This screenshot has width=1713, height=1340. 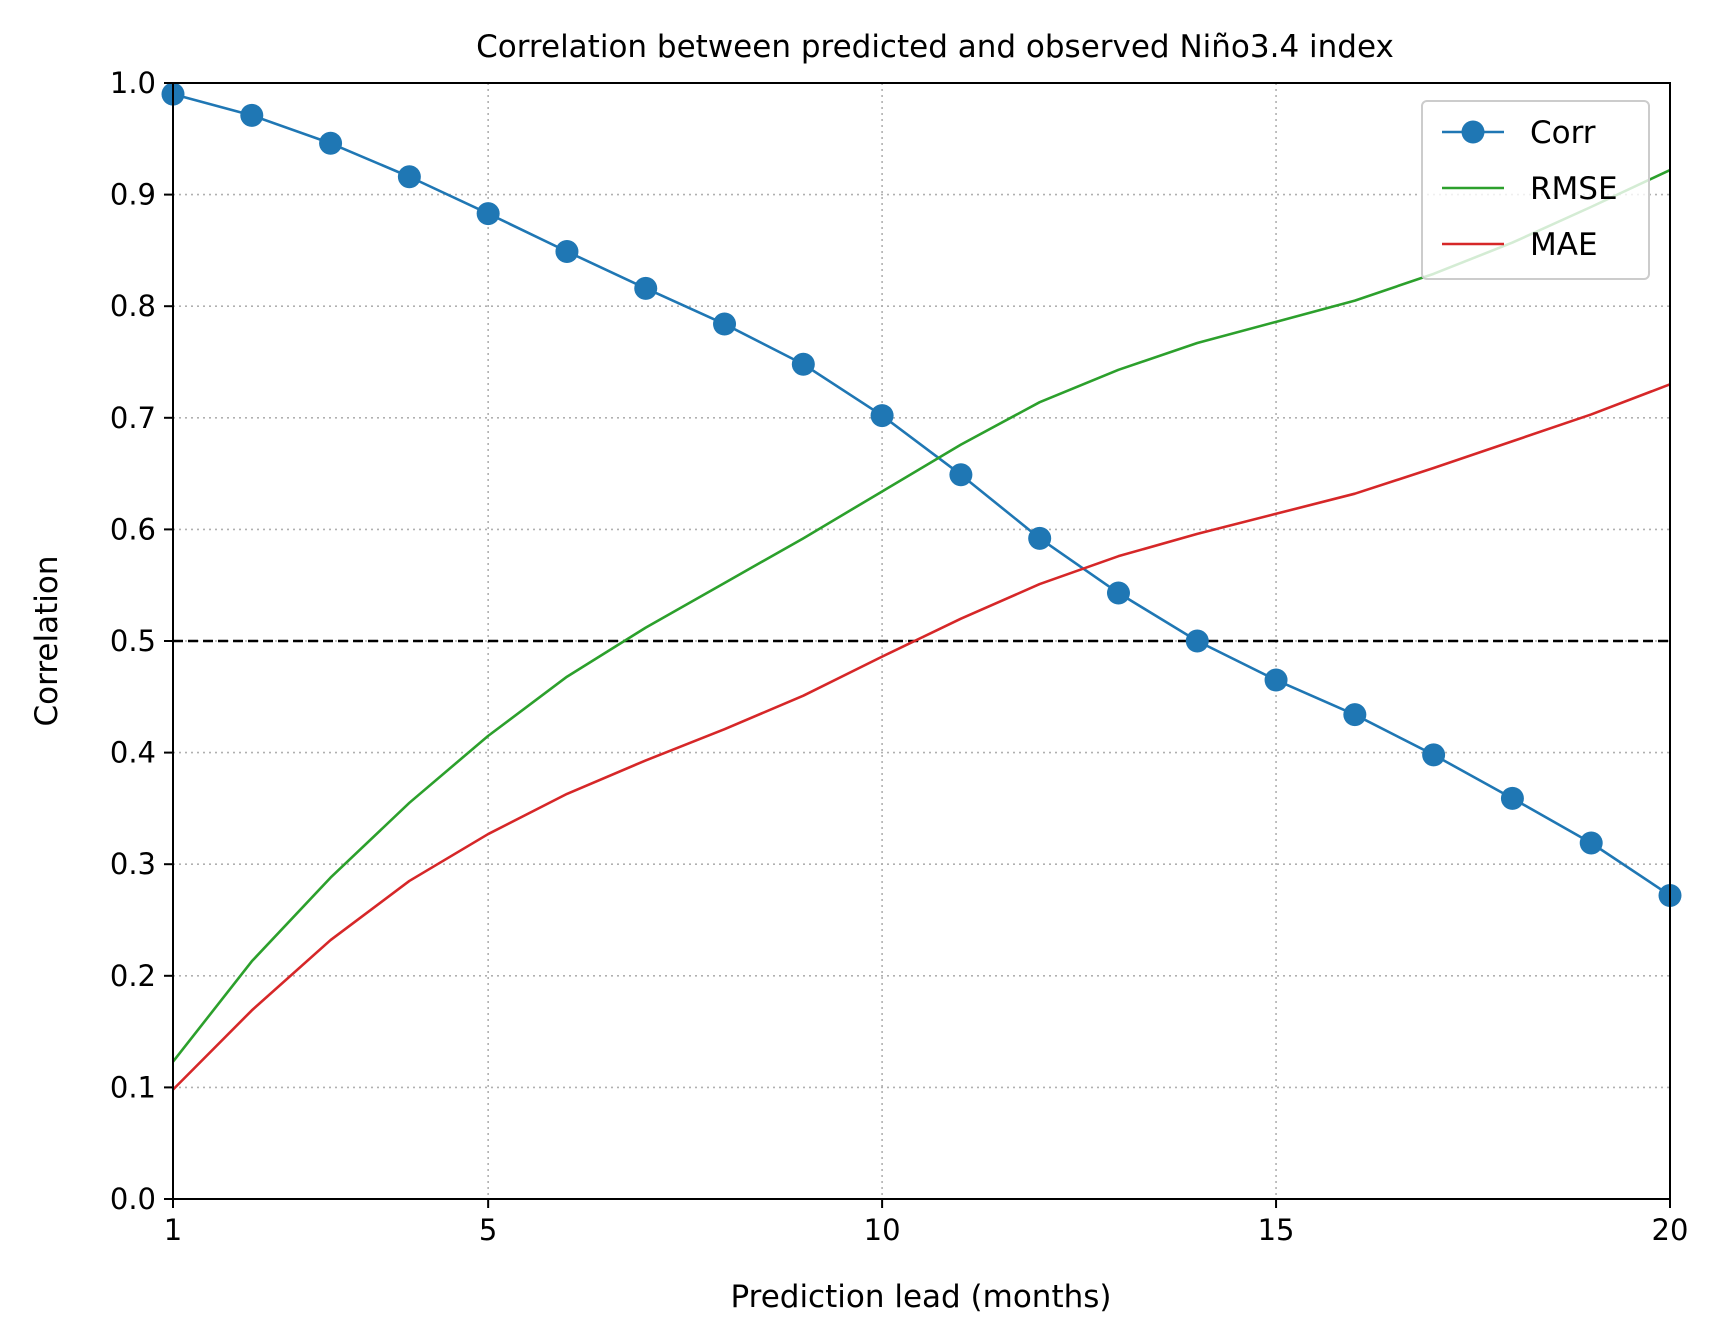 What do you see at coordinates (1473, 132) in the screenshot?
I see `legend-marker-corr` at bounding box center [1473, 132].